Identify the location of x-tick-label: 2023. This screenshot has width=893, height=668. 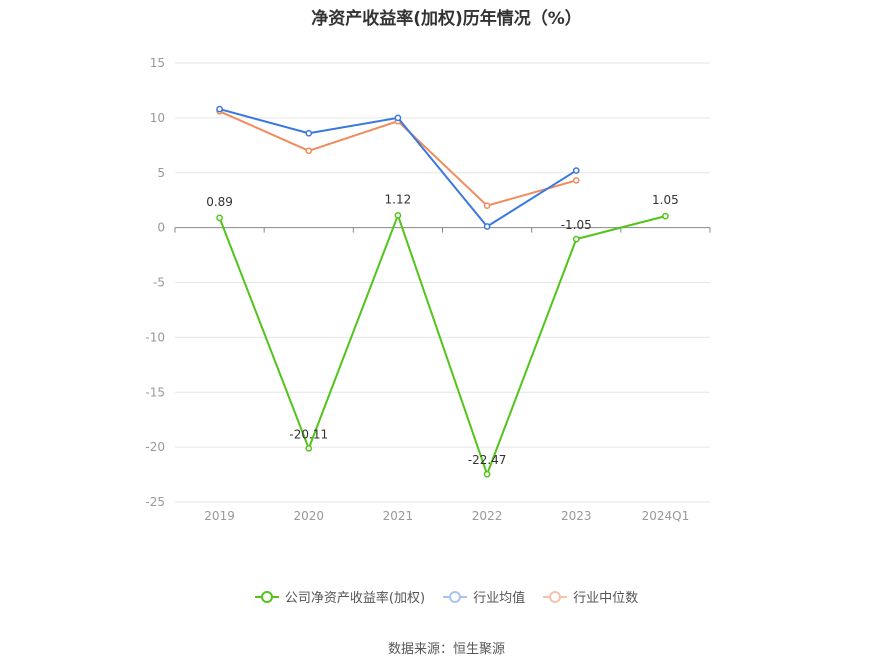
(576, 516).